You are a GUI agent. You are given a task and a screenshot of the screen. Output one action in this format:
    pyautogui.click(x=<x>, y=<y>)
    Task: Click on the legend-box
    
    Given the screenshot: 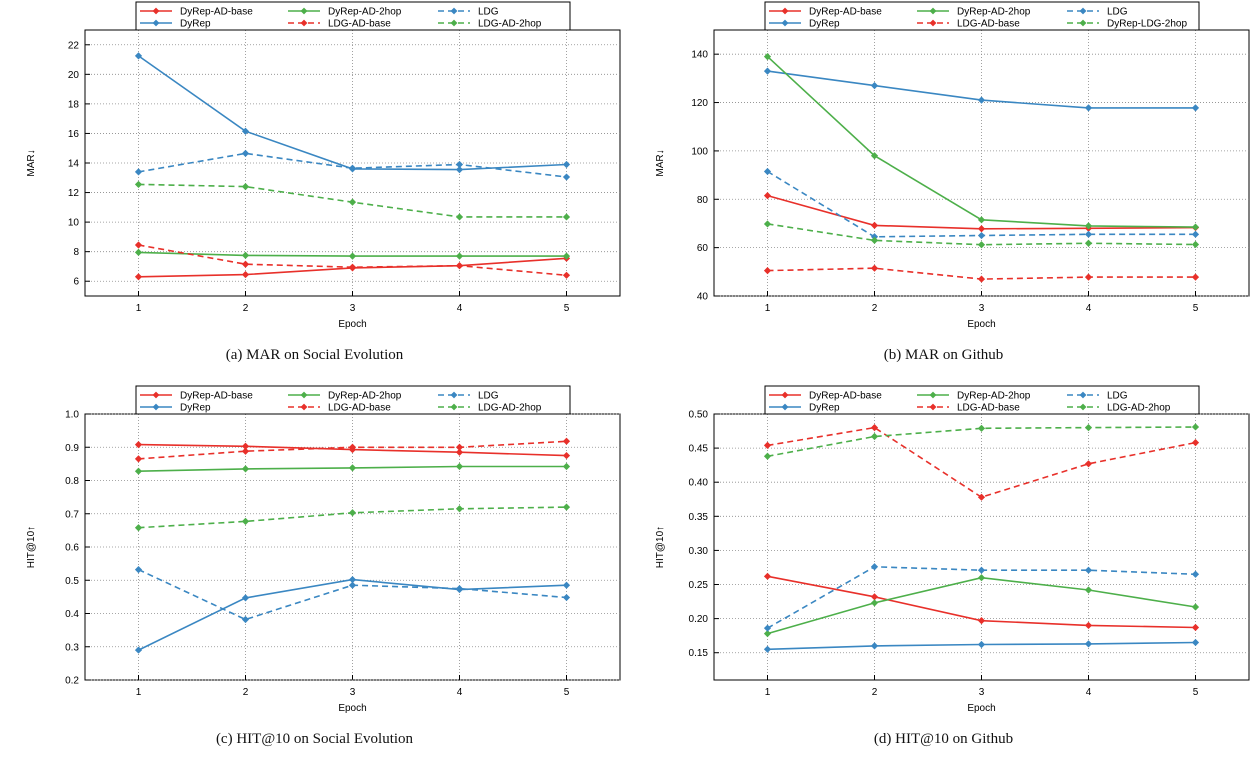 What is the action you would take?
    pyautogui.click(x=982, y=400)
    